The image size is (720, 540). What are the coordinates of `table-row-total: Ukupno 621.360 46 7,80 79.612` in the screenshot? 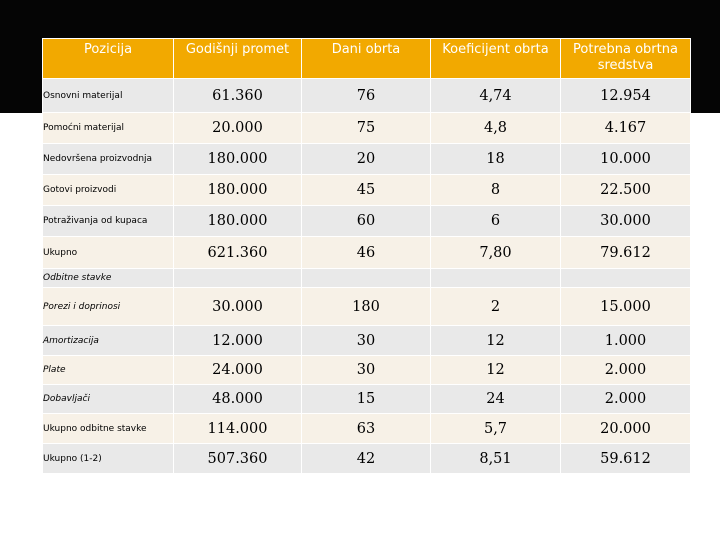 It's located at (366, 252).